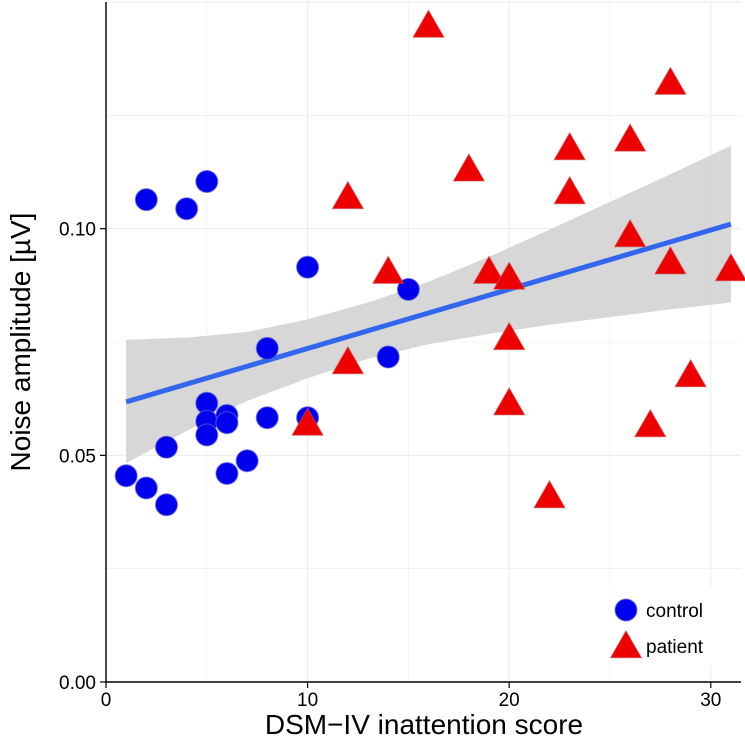  Describe the element at coordinates (710, 700) in the screenshot. I see `x-tick-label: 30` at that location.